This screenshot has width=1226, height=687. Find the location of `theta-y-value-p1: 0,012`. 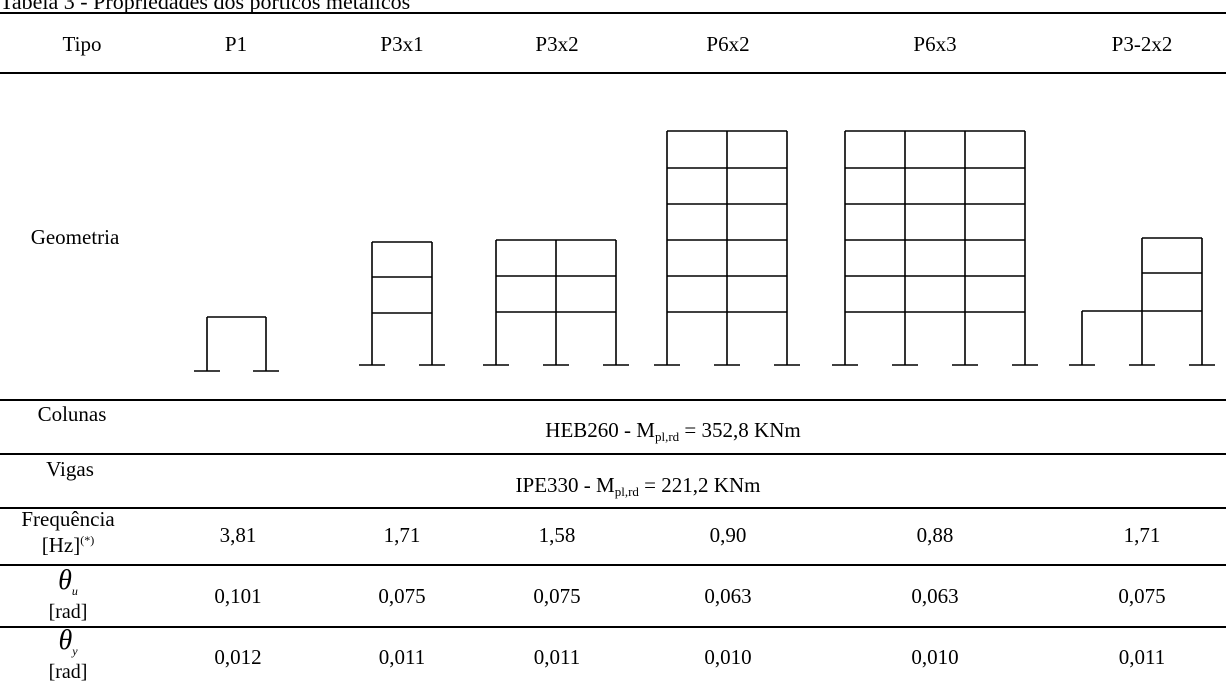

theta-y-value-p1: 0,012 is located at coordinates (238, 657).